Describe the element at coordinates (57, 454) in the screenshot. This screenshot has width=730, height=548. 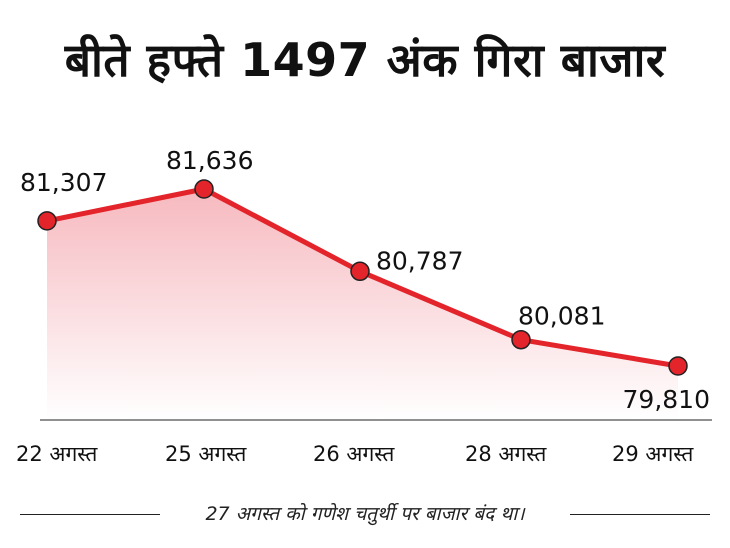
I see `x-tick-label-1: 22 अगस्त` at that location.